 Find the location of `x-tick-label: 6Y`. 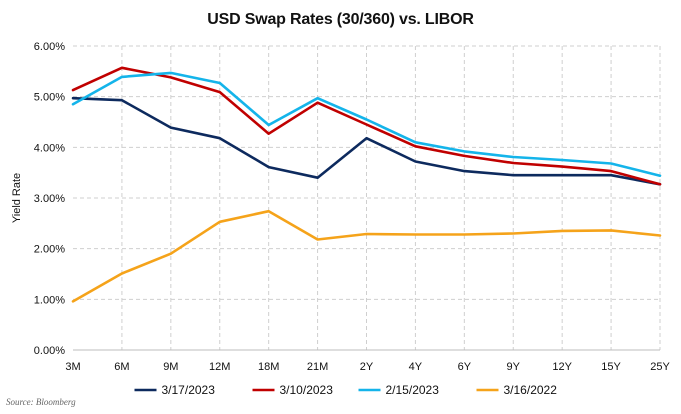

x-tick-label: 6Y is located at coordinates (465, 367).